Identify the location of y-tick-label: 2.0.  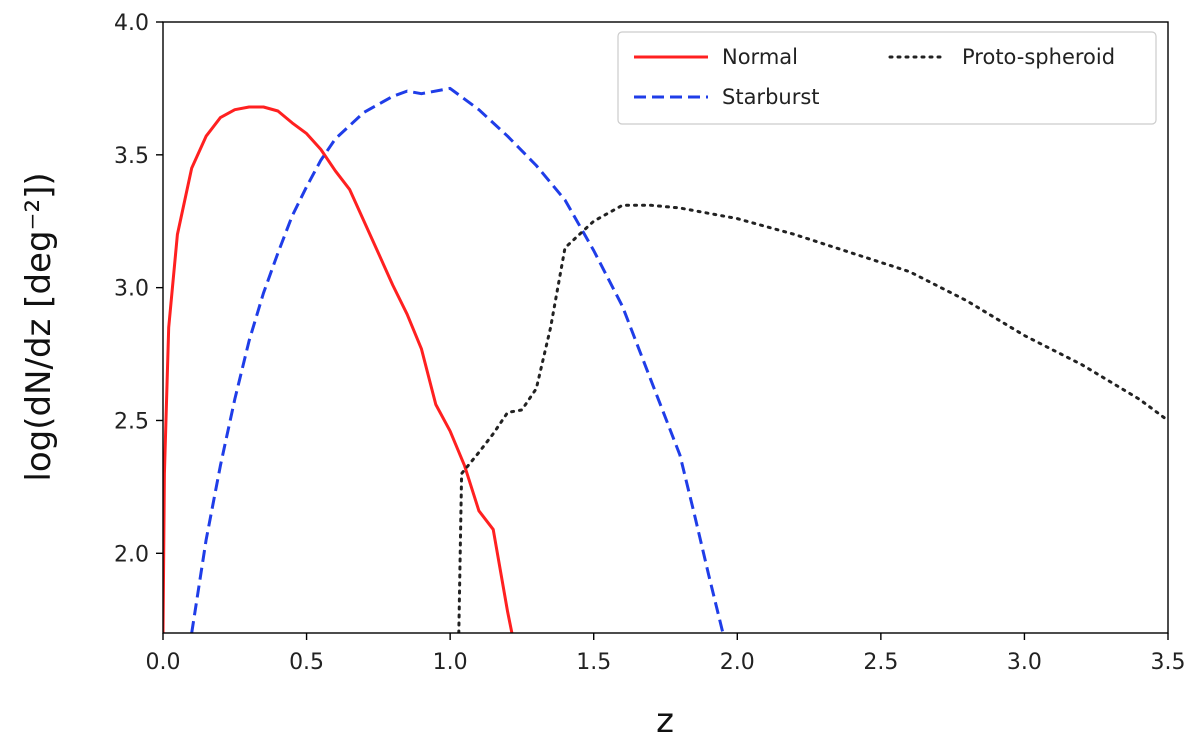
(131, 554).